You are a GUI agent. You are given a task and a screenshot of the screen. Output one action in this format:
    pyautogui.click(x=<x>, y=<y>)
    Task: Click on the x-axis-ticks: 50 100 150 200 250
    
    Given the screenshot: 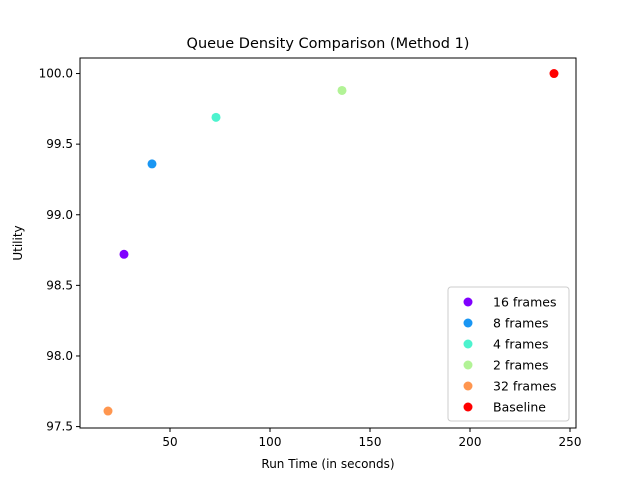 What is the action you would take?
    pyautogui.click(x=371, y=438)
    